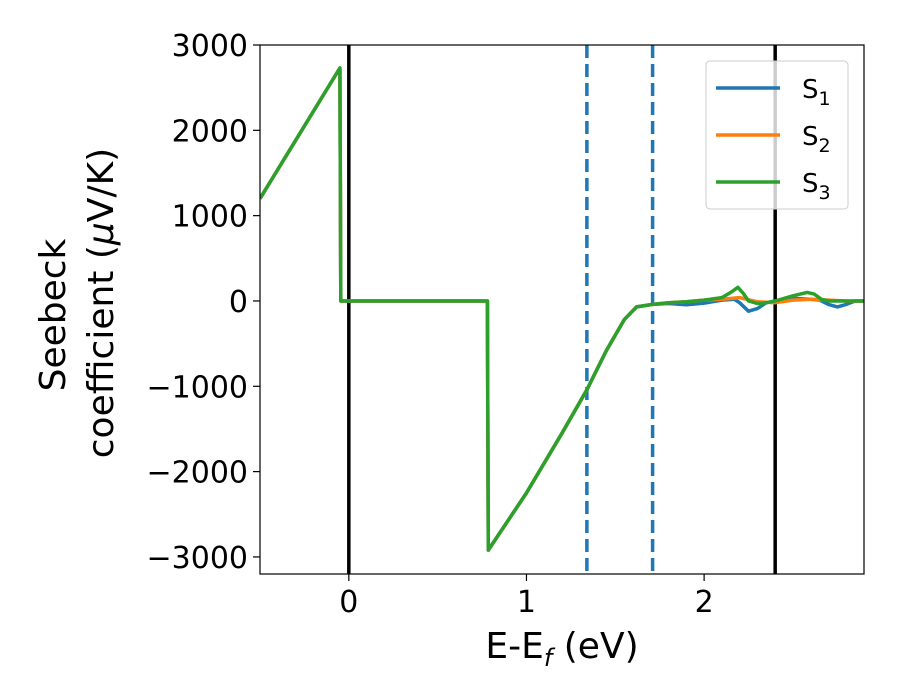  What do you see at coordinates (348, 602) in the screenshot?
I see `x-tick-label: 0` at bounding box center [348, 602].